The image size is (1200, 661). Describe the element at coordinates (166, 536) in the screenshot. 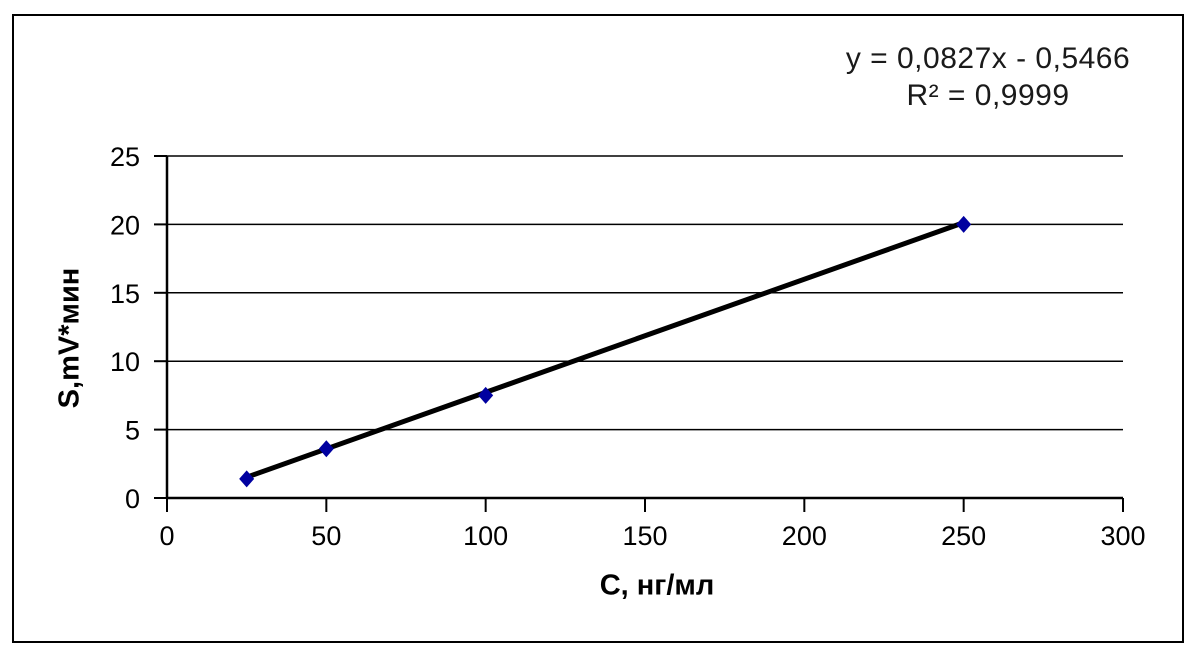

I see `x-tick-label: 0` at that location.